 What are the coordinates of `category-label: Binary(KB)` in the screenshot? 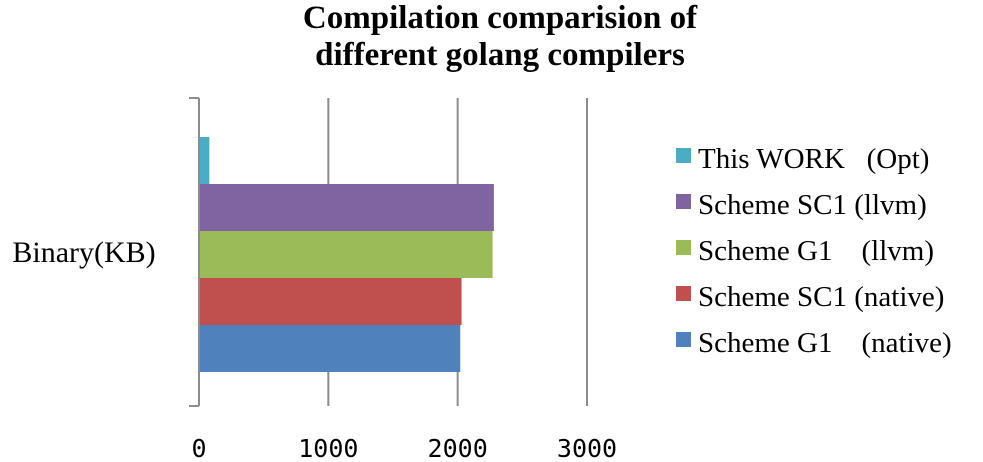 It's located at (83, 252).